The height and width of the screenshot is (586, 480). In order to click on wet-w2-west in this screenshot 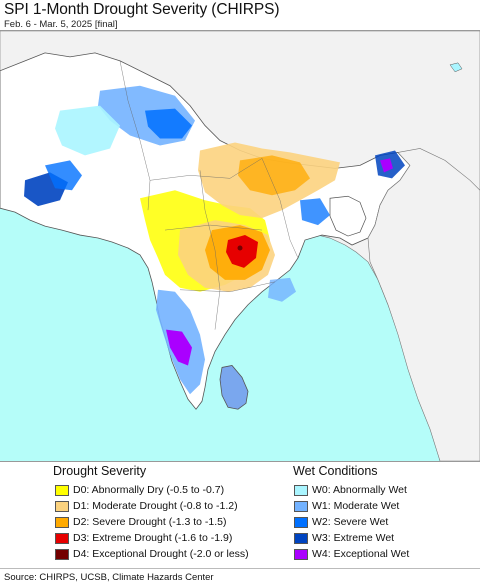, I will do `click(63, 175)`.